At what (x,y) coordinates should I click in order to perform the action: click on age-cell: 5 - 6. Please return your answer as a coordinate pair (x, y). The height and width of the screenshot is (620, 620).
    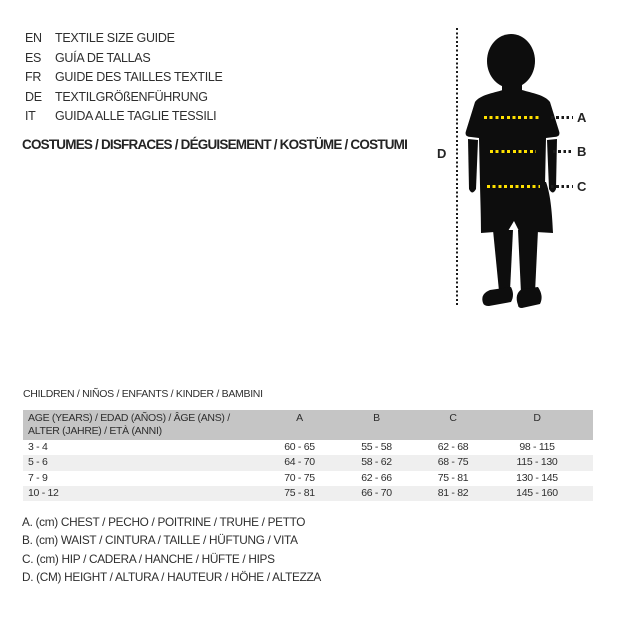
    Looking at the image, I should click on (38, 462).